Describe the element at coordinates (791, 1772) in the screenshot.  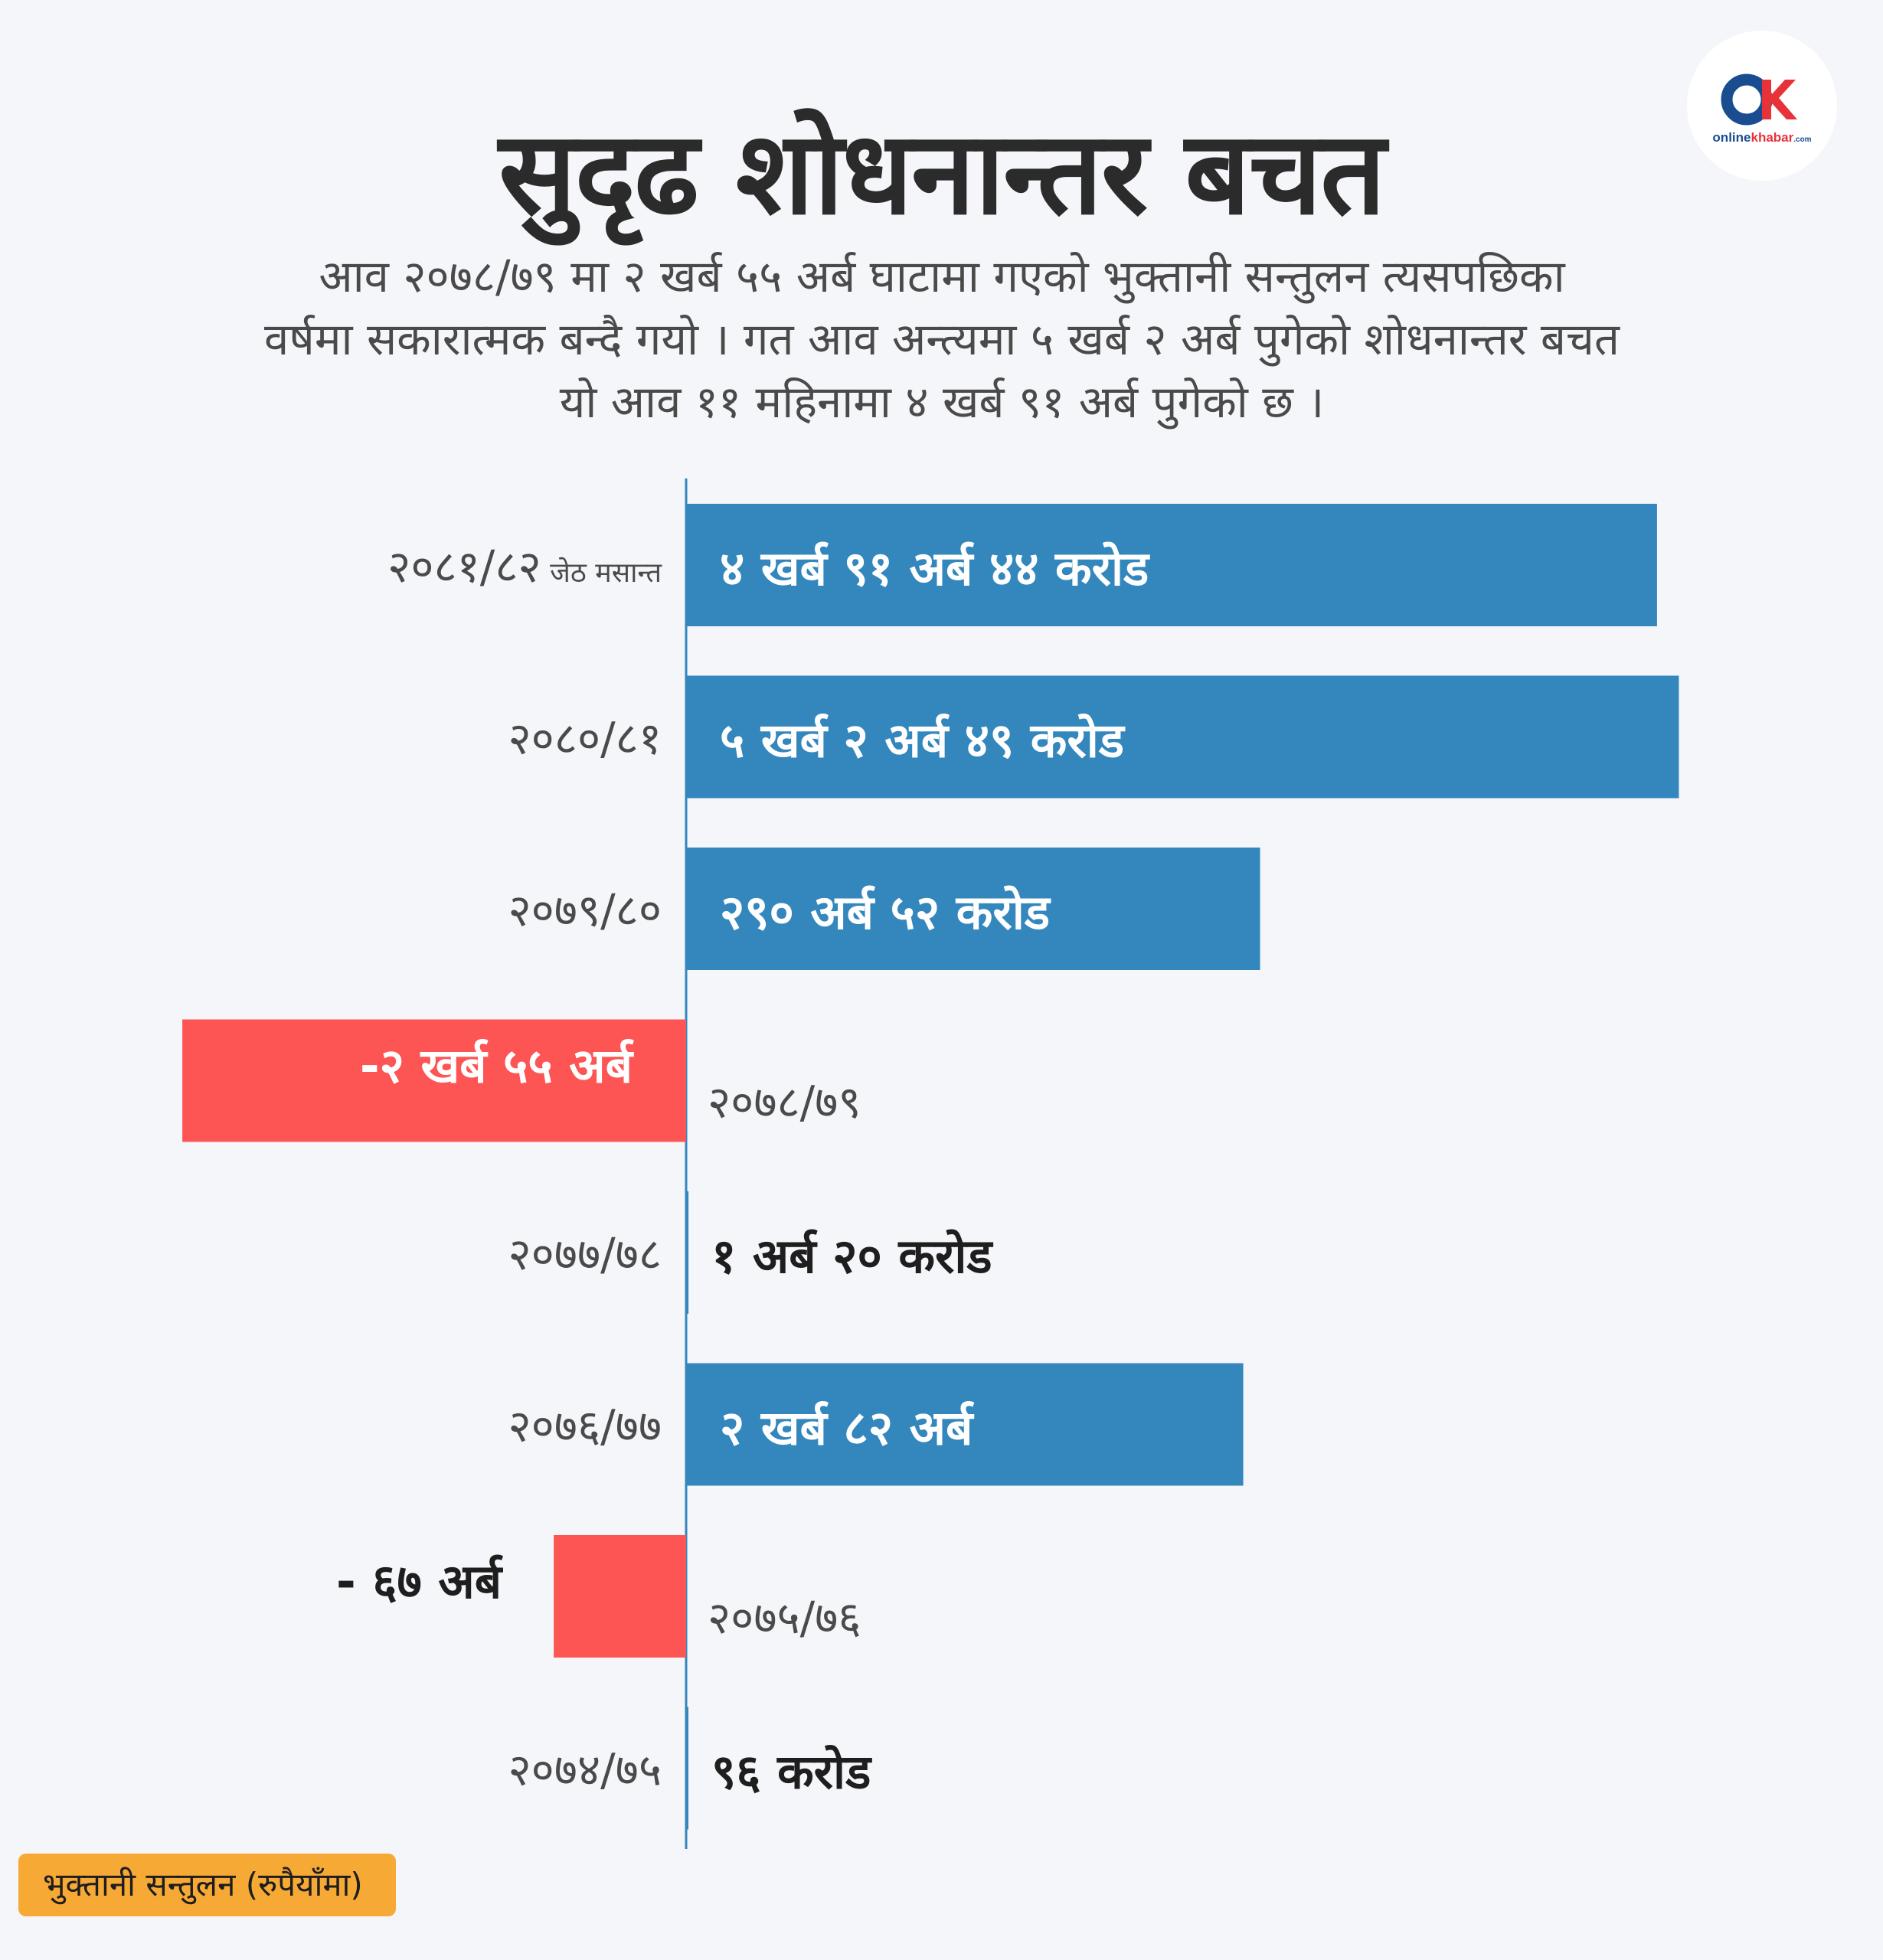
I see `value-label-8: ९६ करोड` at that location.